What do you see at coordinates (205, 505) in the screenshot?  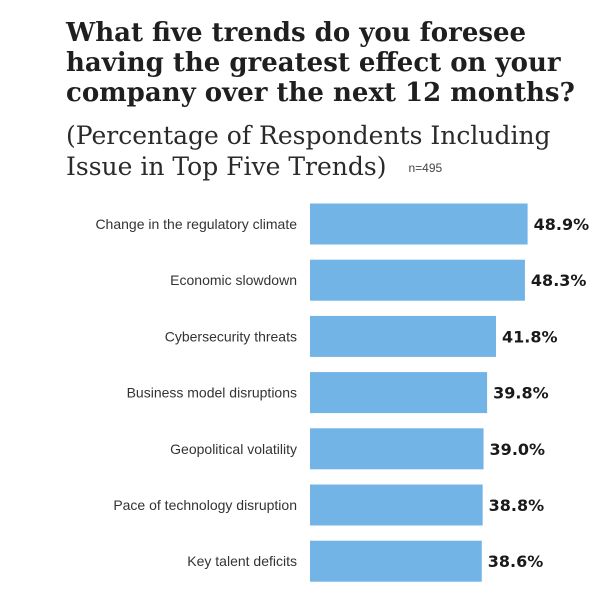 I see `category-label: Pace of technology disruption` at bounding box center [205, 505].